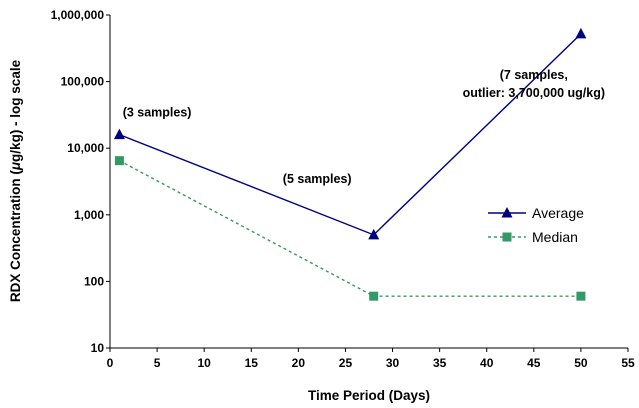  Describe the element at coordinates (89, 215) in the screenshot. I see `y-tick-label: 1,000` at that location.